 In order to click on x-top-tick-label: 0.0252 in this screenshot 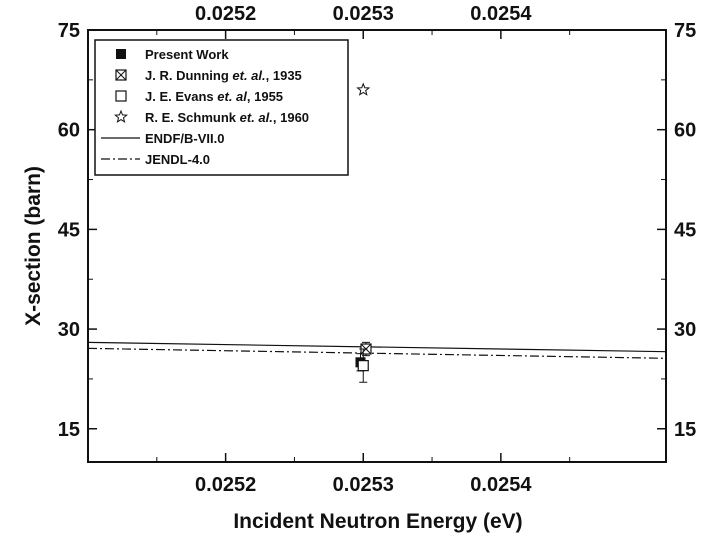, I will do `click(225, 14)`.